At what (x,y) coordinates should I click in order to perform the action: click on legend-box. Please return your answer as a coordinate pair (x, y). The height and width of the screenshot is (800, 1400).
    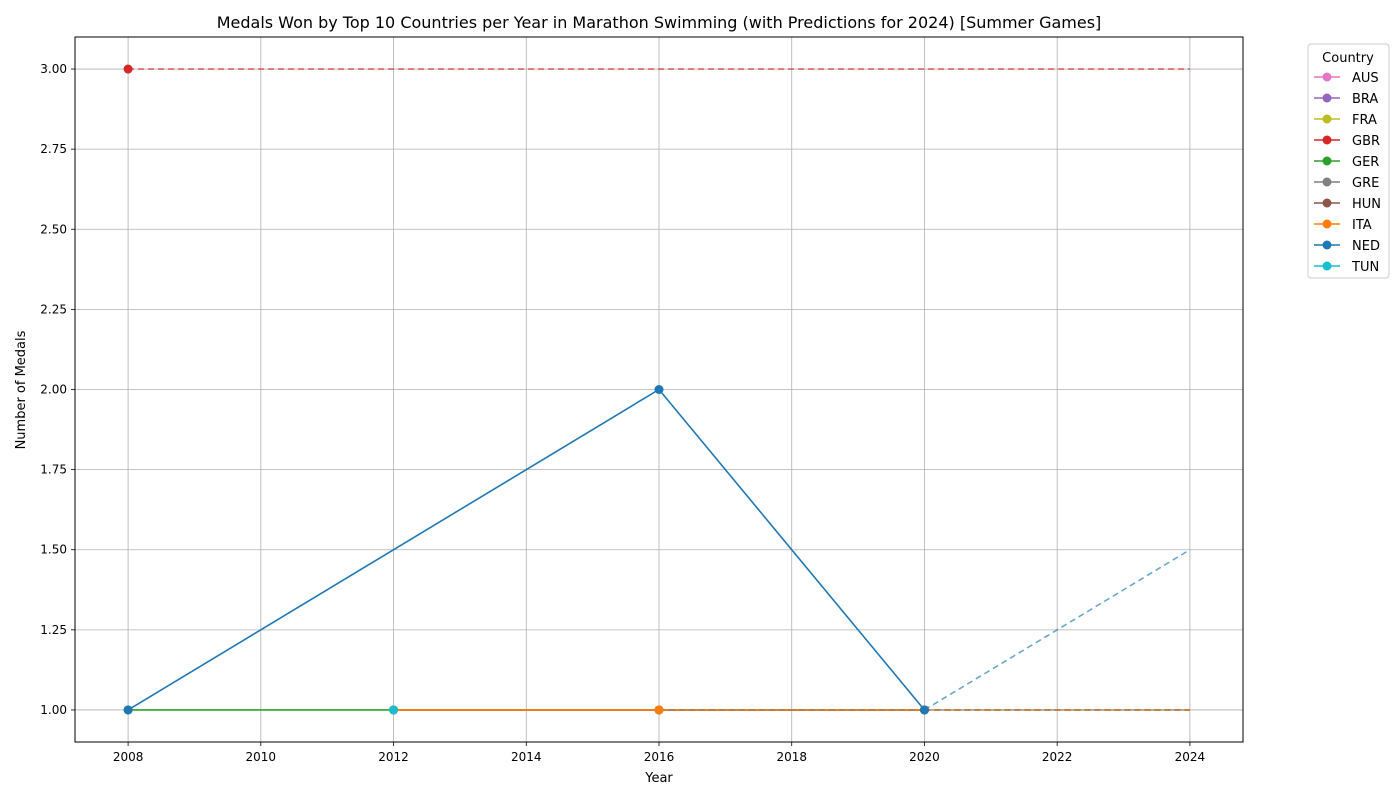
    Looking at the image, I should click on (1348, 161).